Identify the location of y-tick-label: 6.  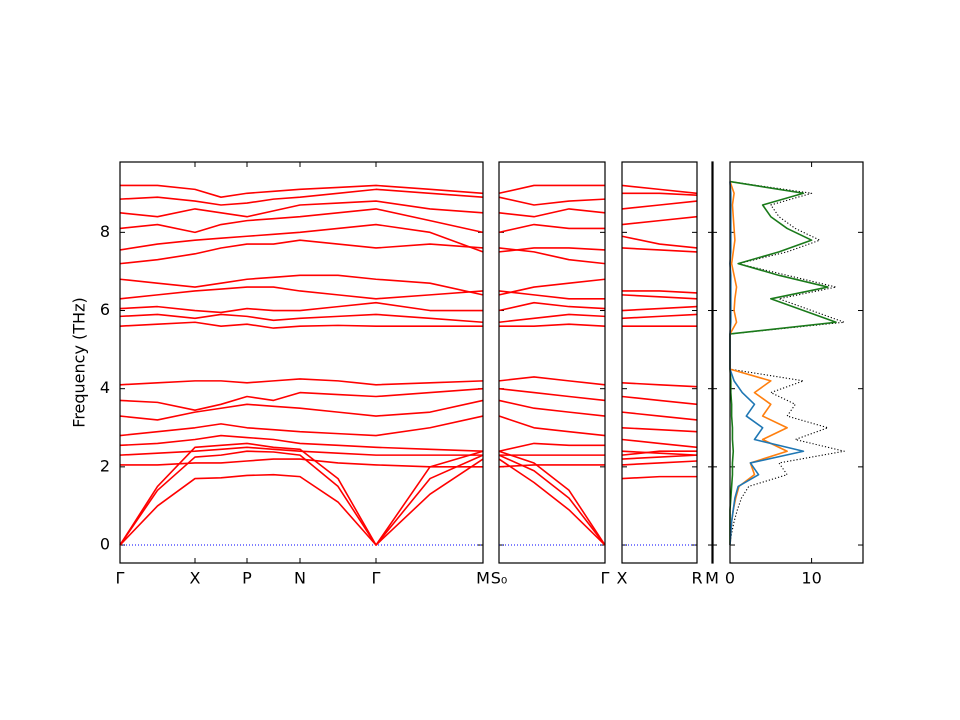
(105, 309).